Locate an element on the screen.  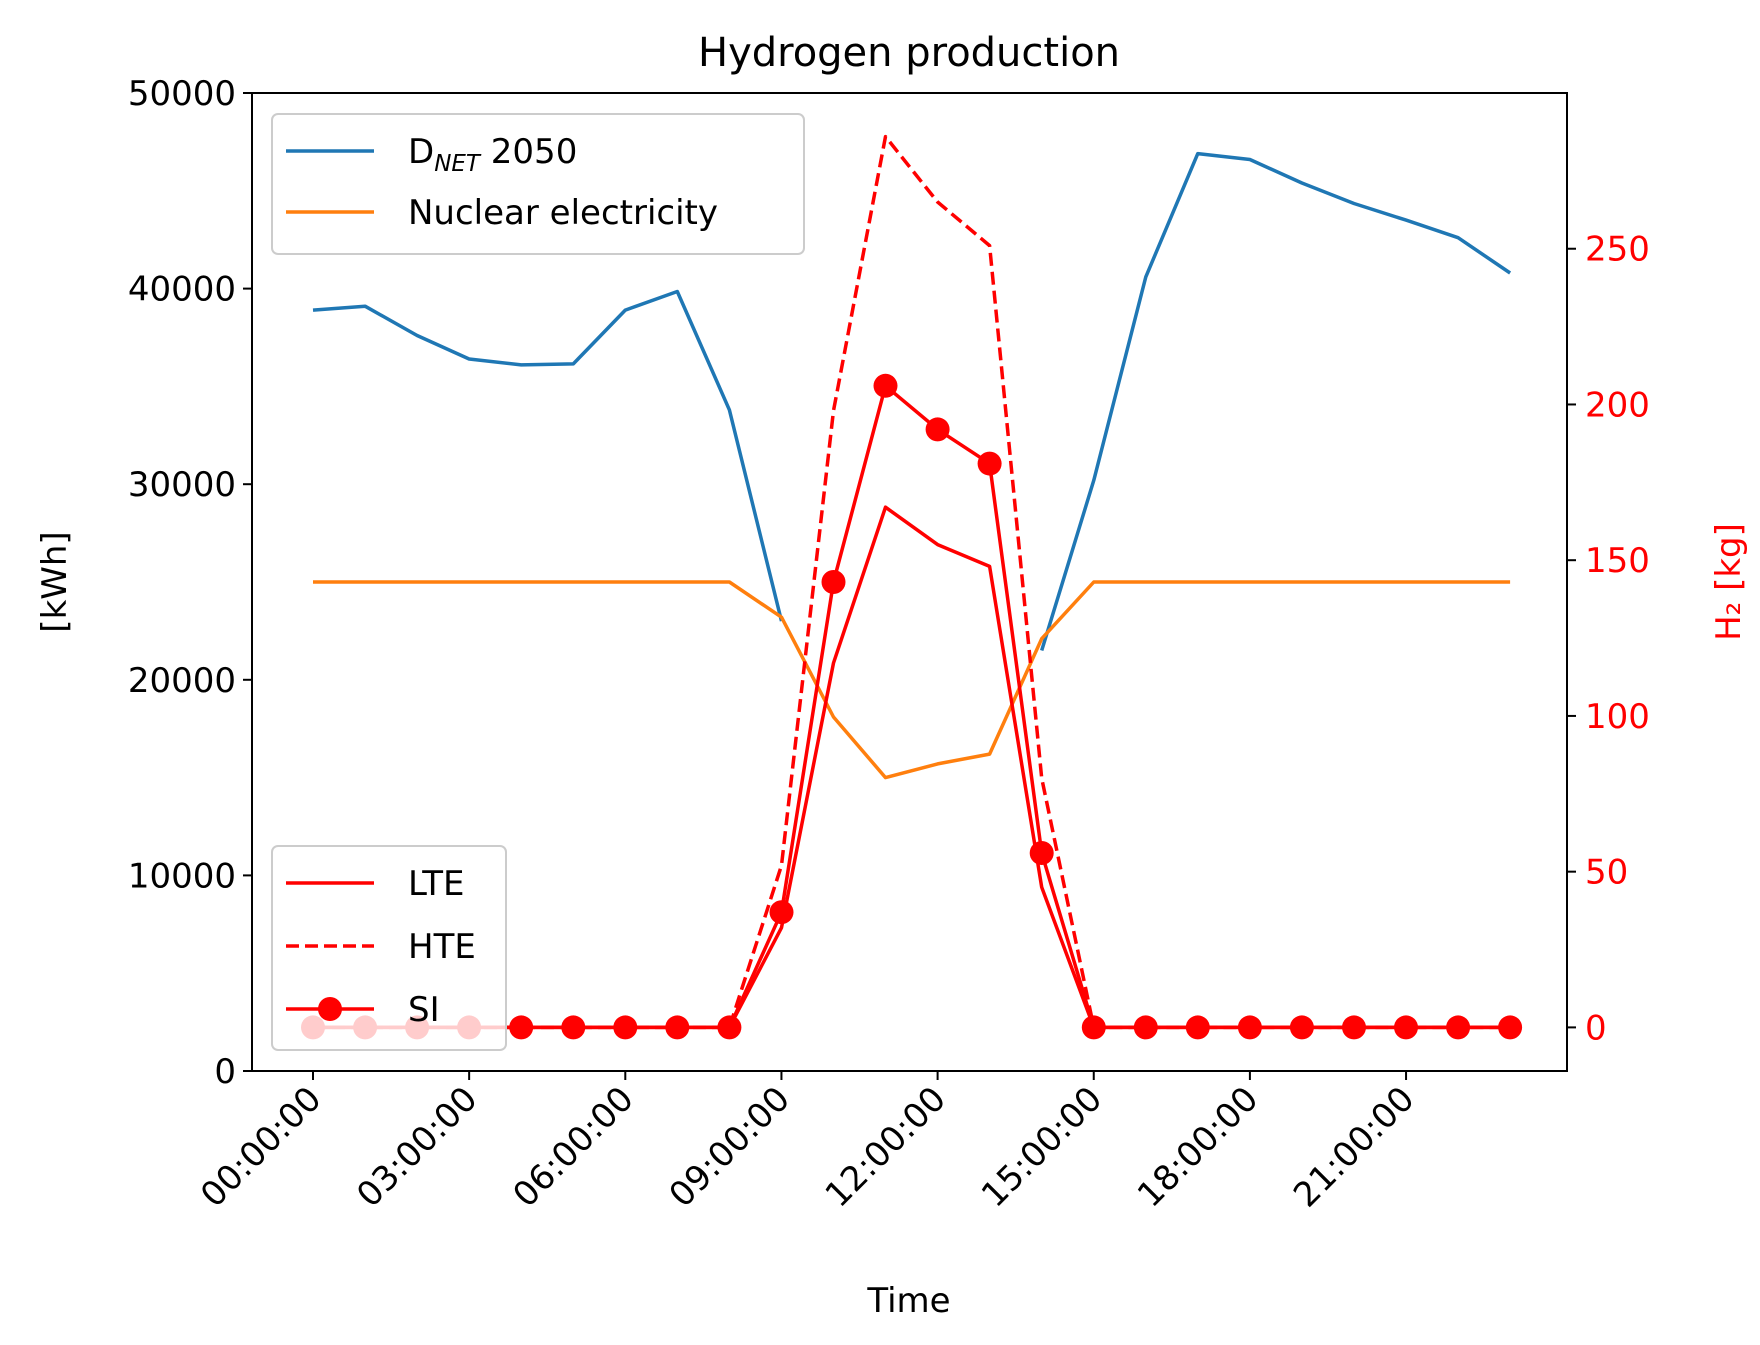
left-y-axis-label: [kWh] is located at coordinates (55, 581).